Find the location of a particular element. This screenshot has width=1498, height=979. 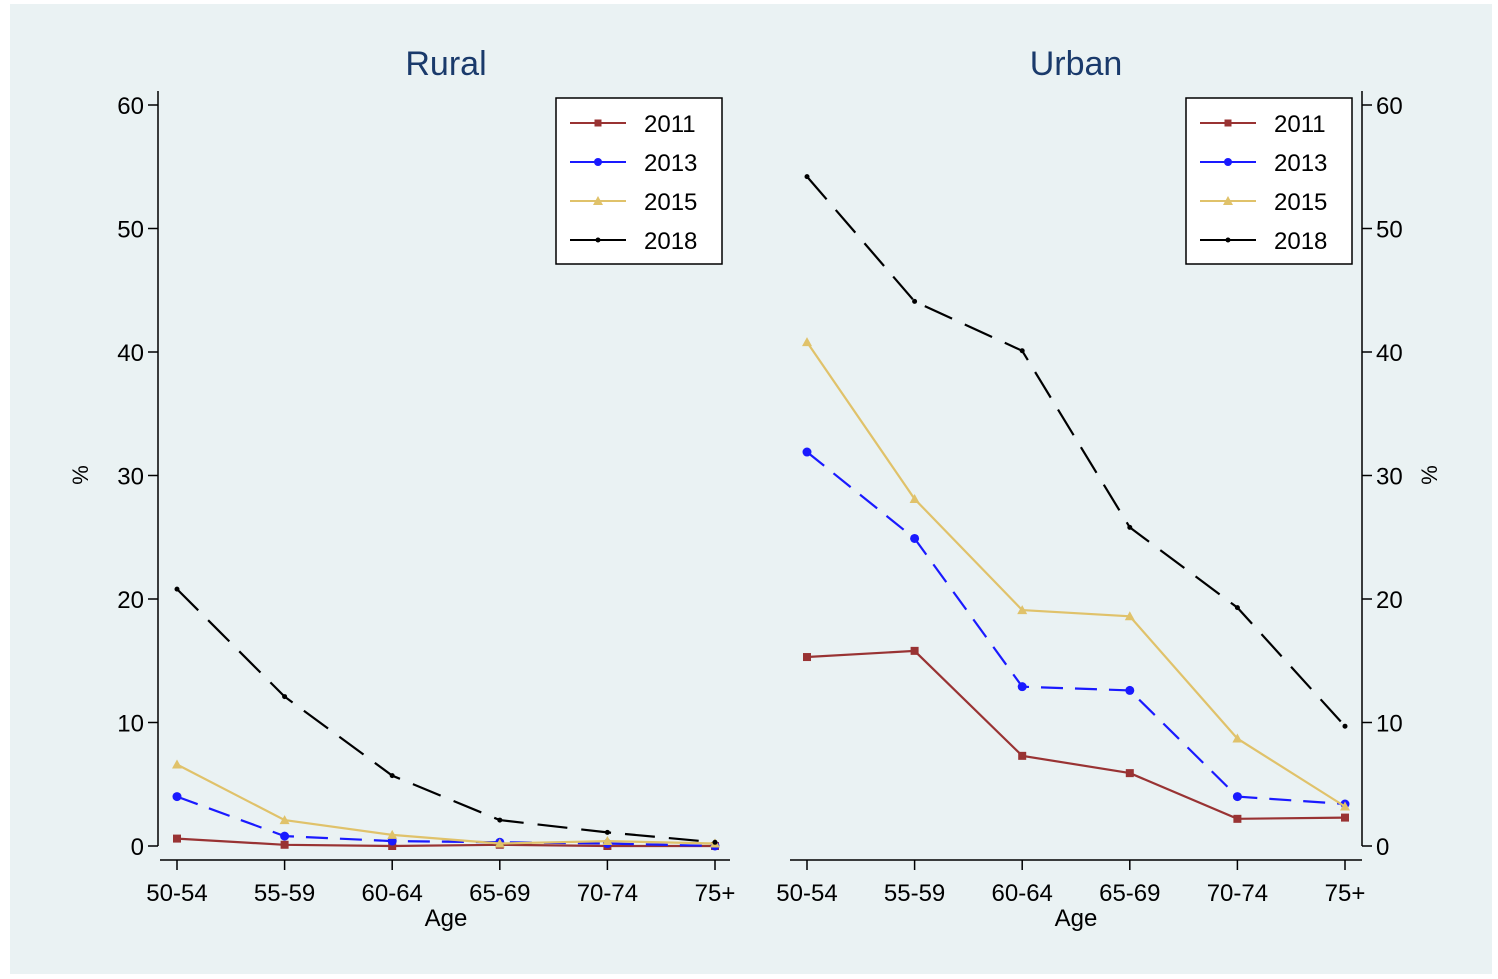

panel-title: Urban is located at coordinates (1076, 64).